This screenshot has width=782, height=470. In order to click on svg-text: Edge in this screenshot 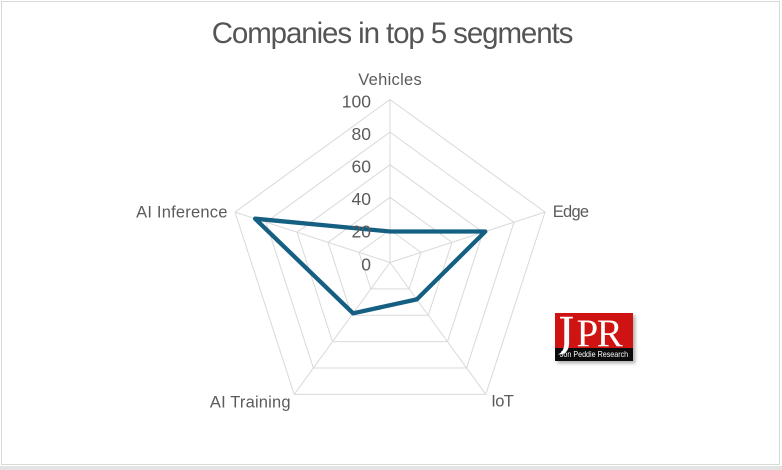, I will do `click(571, 212)`.